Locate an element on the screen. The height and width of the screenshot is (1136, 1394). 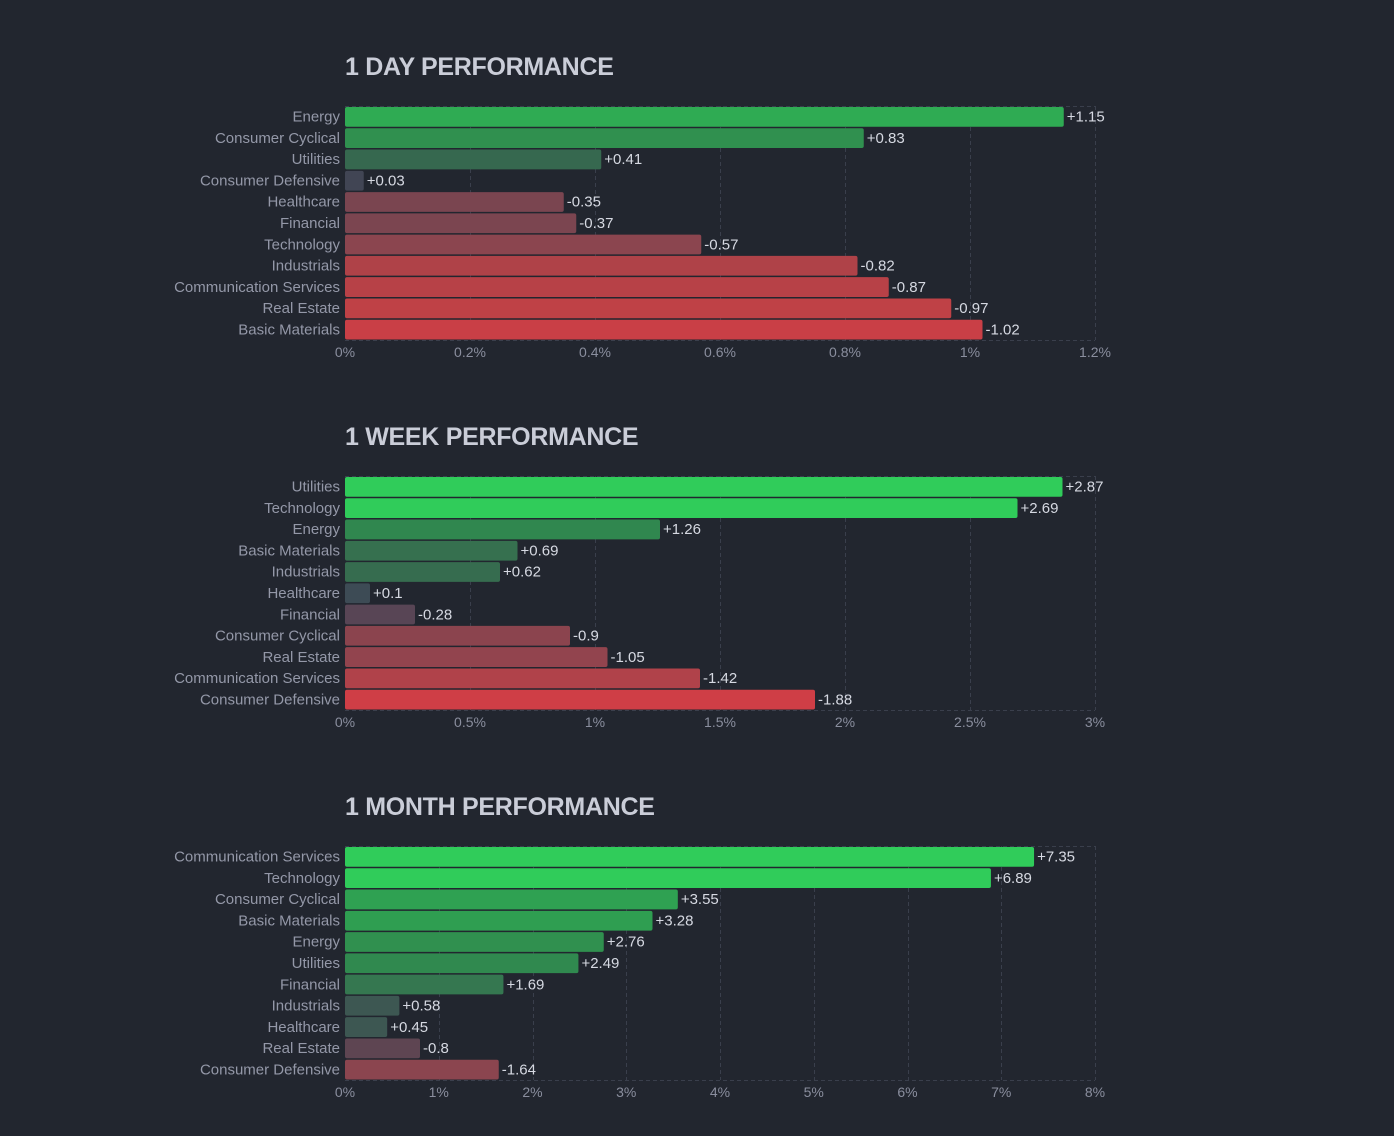
tick-label: 0.6% is located at coordinates (720, 352).